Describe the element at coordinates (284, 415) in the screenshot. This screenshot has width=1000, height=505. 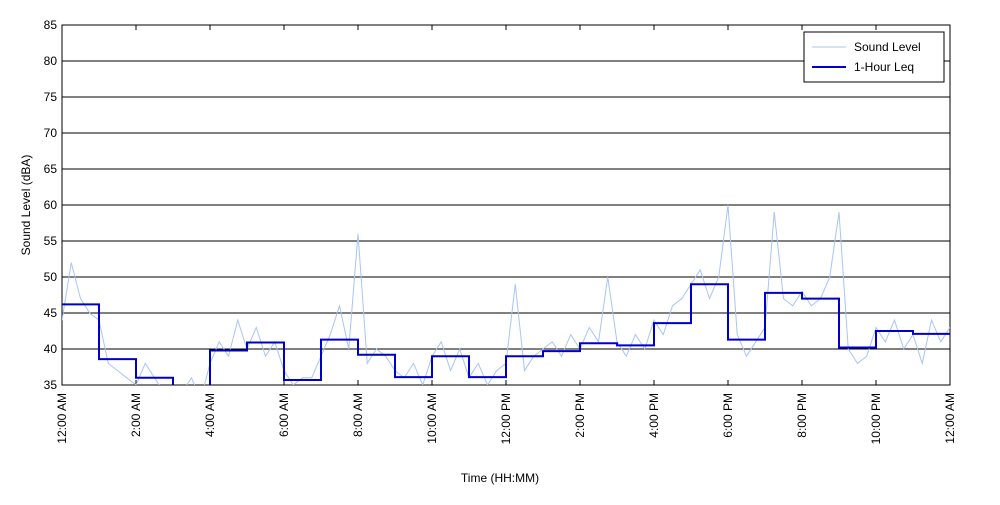
I see `x-tick-label: 6:00 AM` at that location.